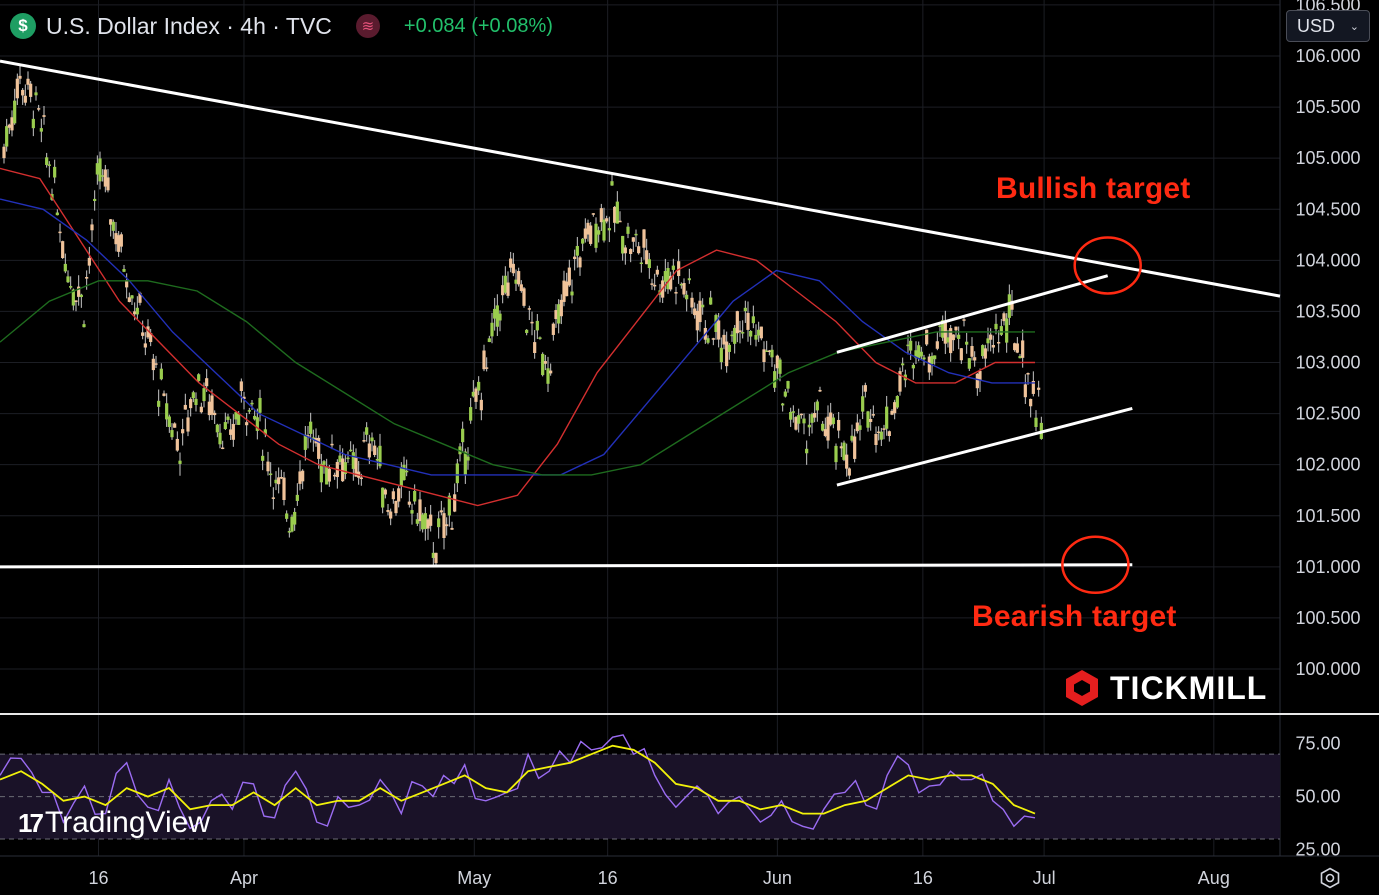 This screenshot has width=1379, height=895. What do you see at coordinates (98, 878) in the screenshot?
I see `time-tick-label: 16` at bounding box center [98, 878].